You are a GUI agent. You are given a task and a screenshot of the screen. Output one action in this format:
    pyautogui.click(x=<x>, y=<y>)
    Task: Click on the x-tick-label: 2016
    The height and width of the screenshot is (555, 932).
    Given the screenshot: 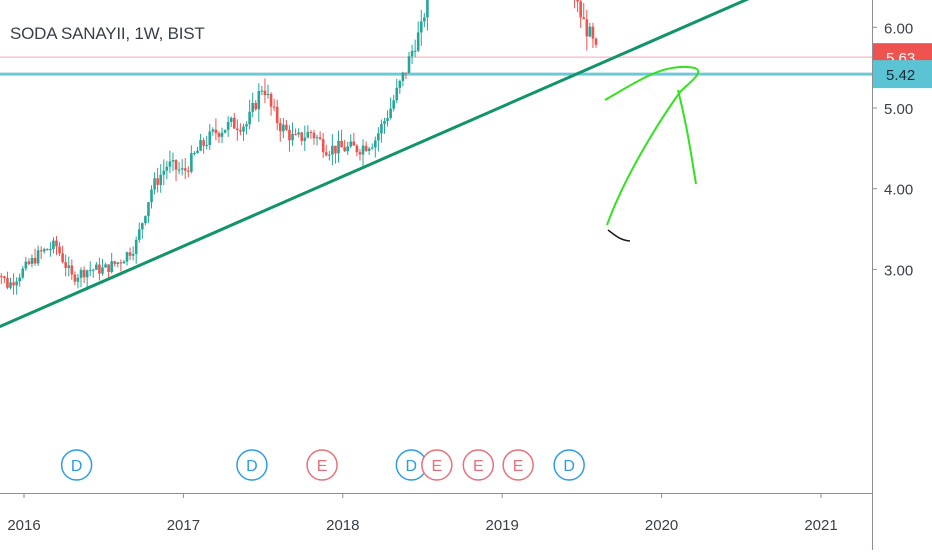 What is the action you would take?
    pyautogui.click(x=23, y=525)
    